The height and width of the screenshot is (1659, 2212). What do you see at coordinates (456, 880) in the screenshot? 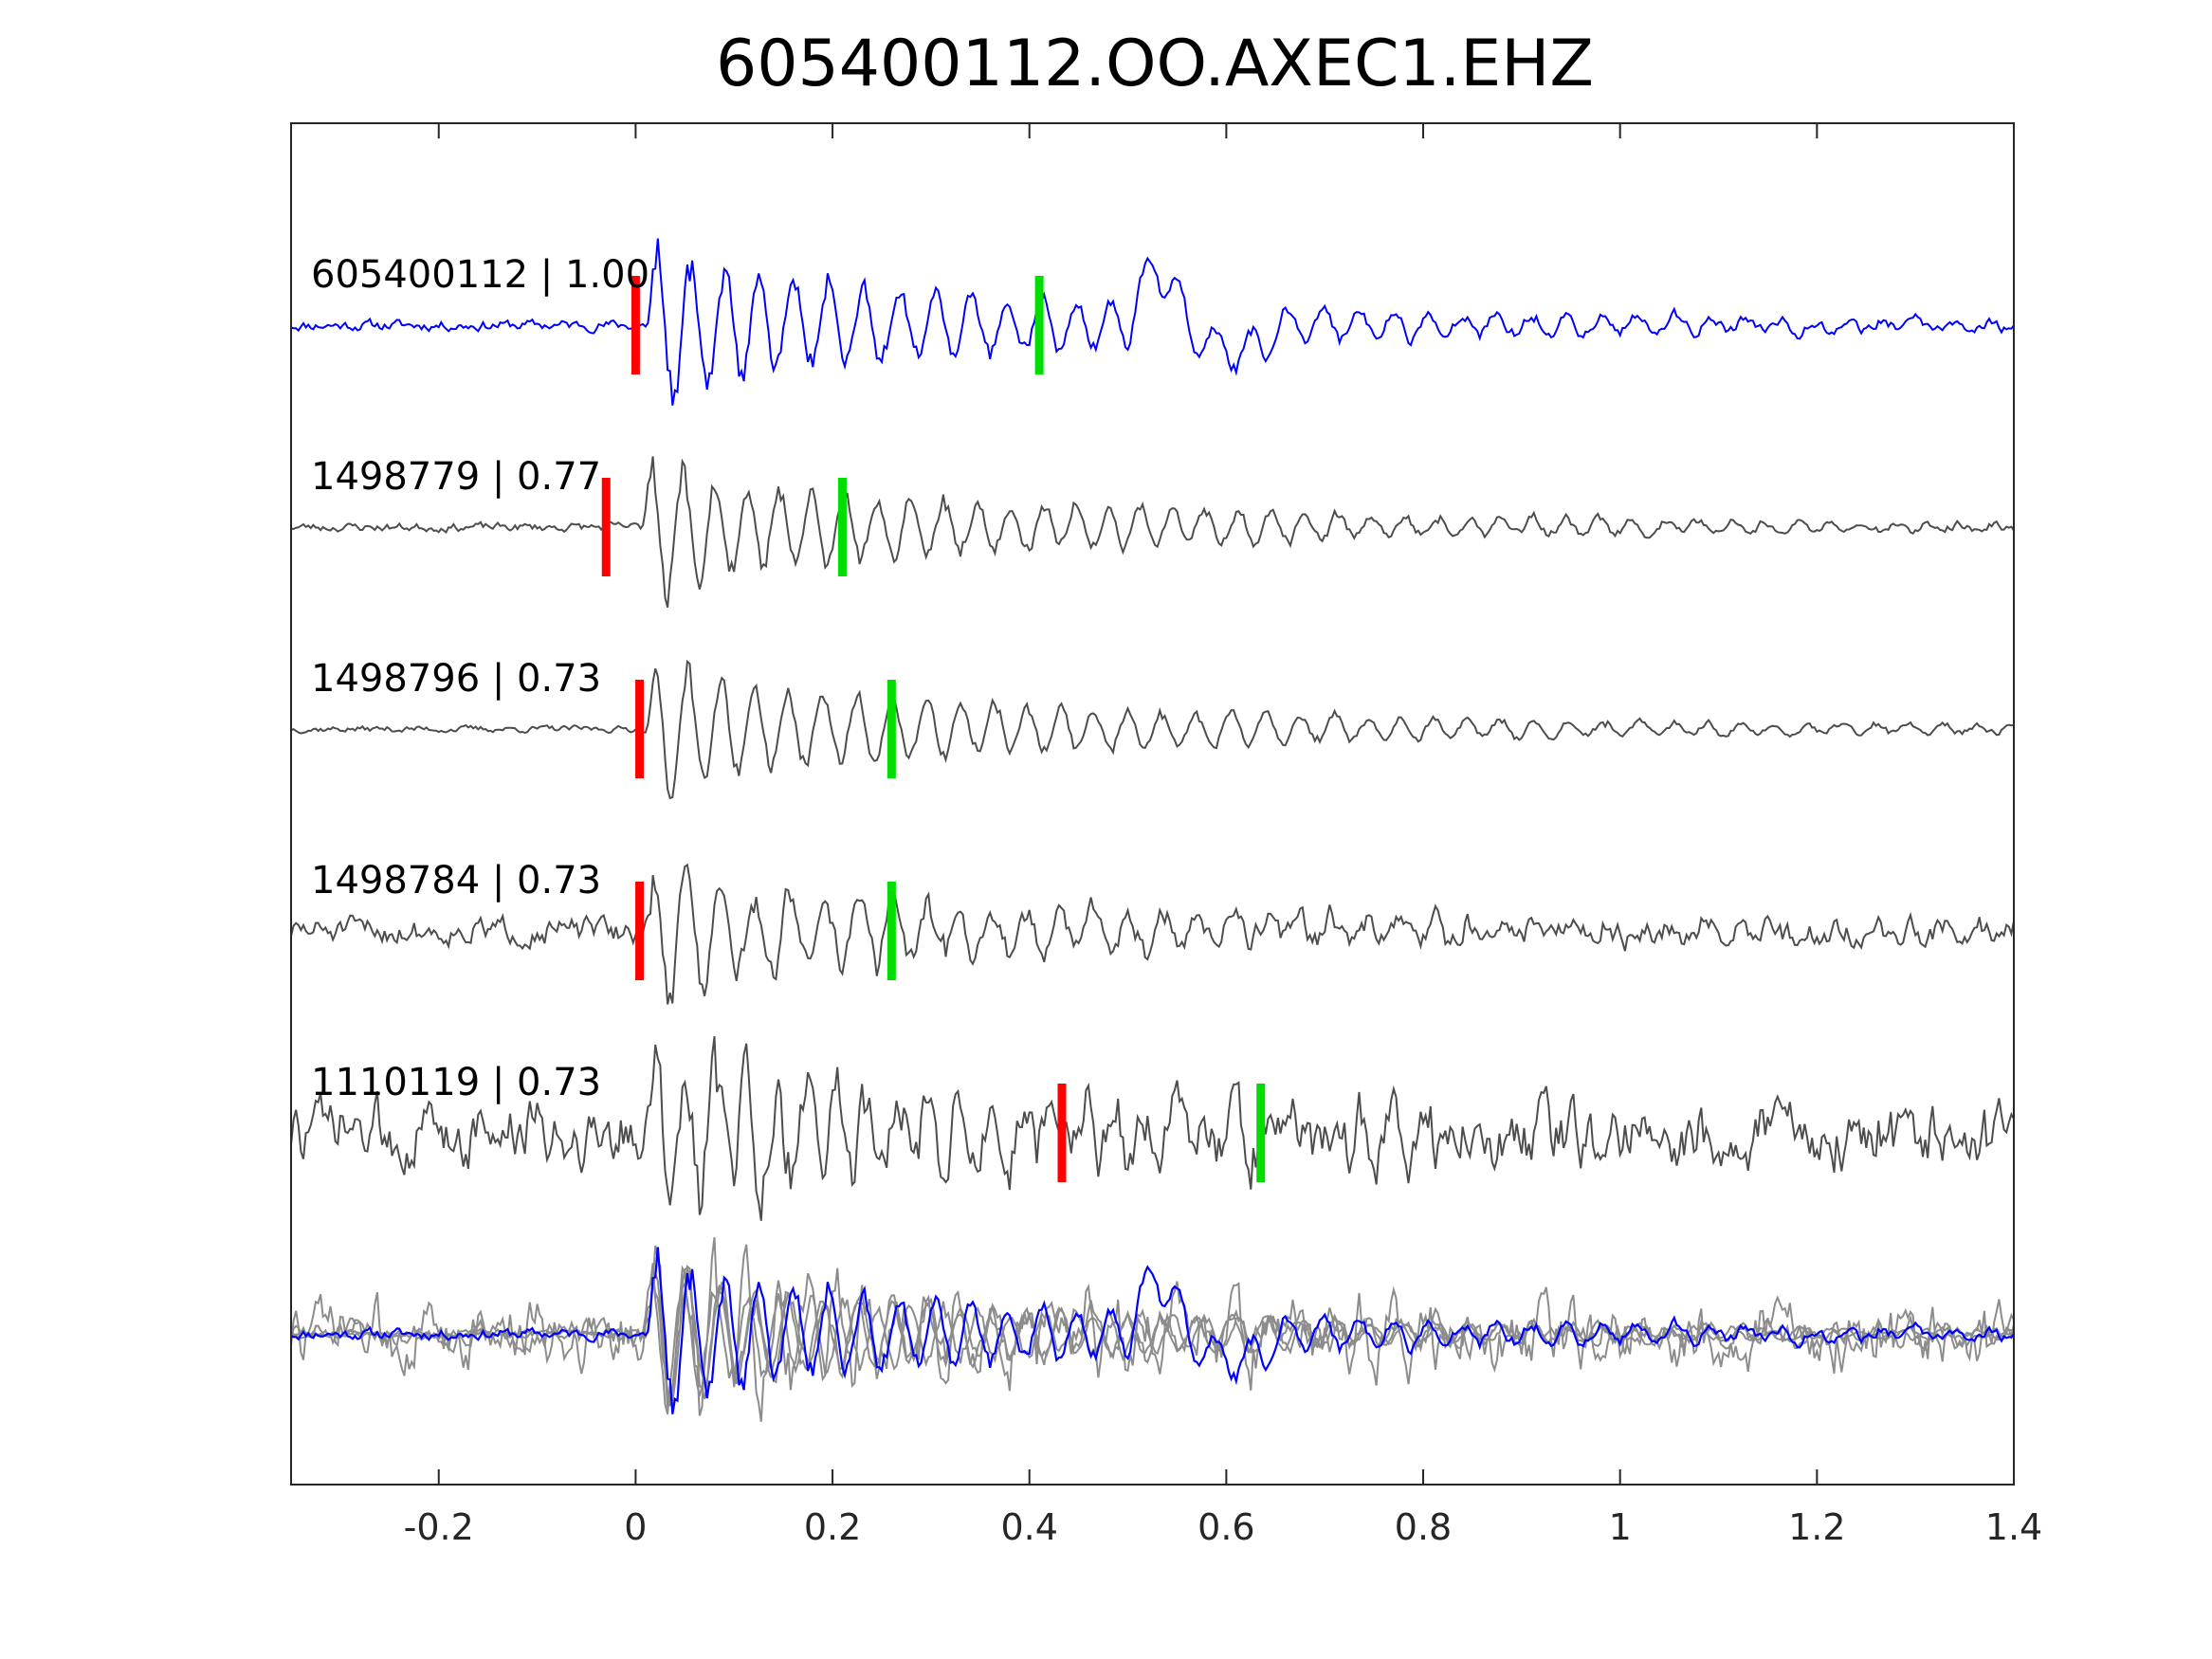
I see `trace-label-1498784: 1498784 | 0.73` at bounding box center [456, 880].